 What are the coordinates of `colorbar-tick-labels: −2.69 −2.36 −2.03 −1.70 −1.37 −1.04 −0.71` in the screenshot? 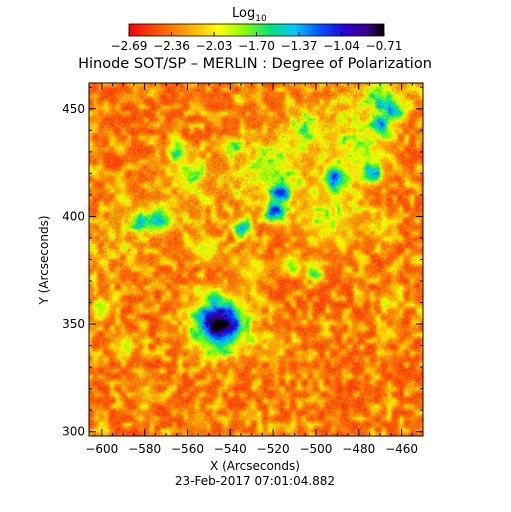 It's located at (257, 46).